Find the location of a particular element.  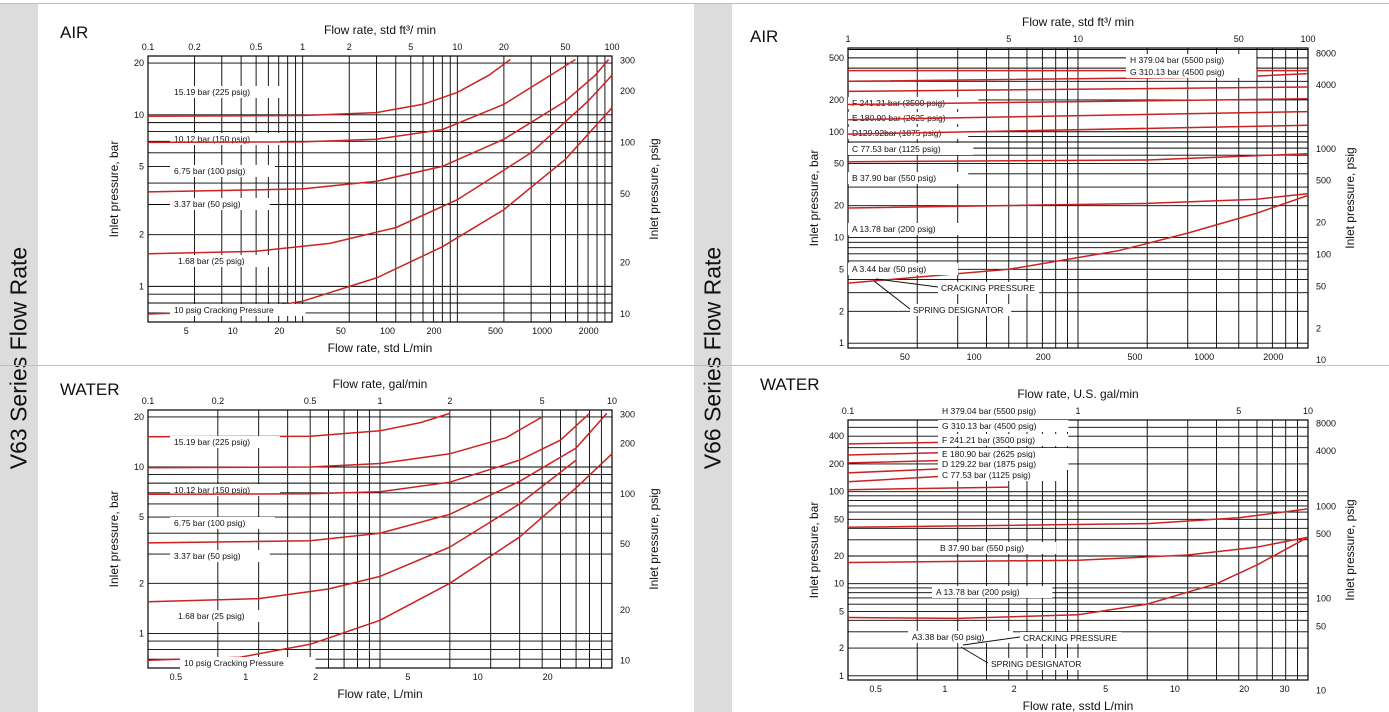

annotations: CRACKING PRESSURE SPRING DESIGNATOR is located at coordinates (956, 297).